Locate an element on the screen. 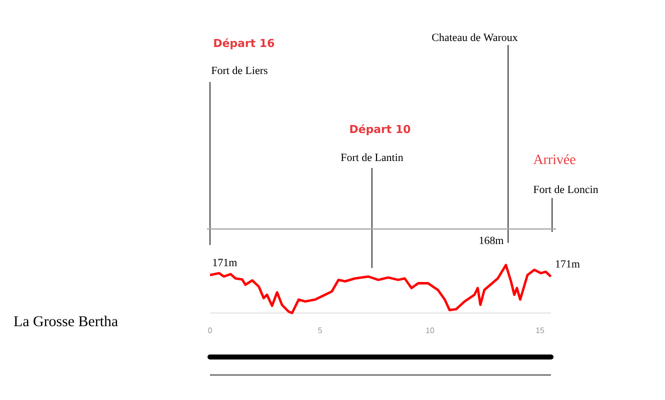  text: La Grosse Bertha is located at coordinates (66, 321).